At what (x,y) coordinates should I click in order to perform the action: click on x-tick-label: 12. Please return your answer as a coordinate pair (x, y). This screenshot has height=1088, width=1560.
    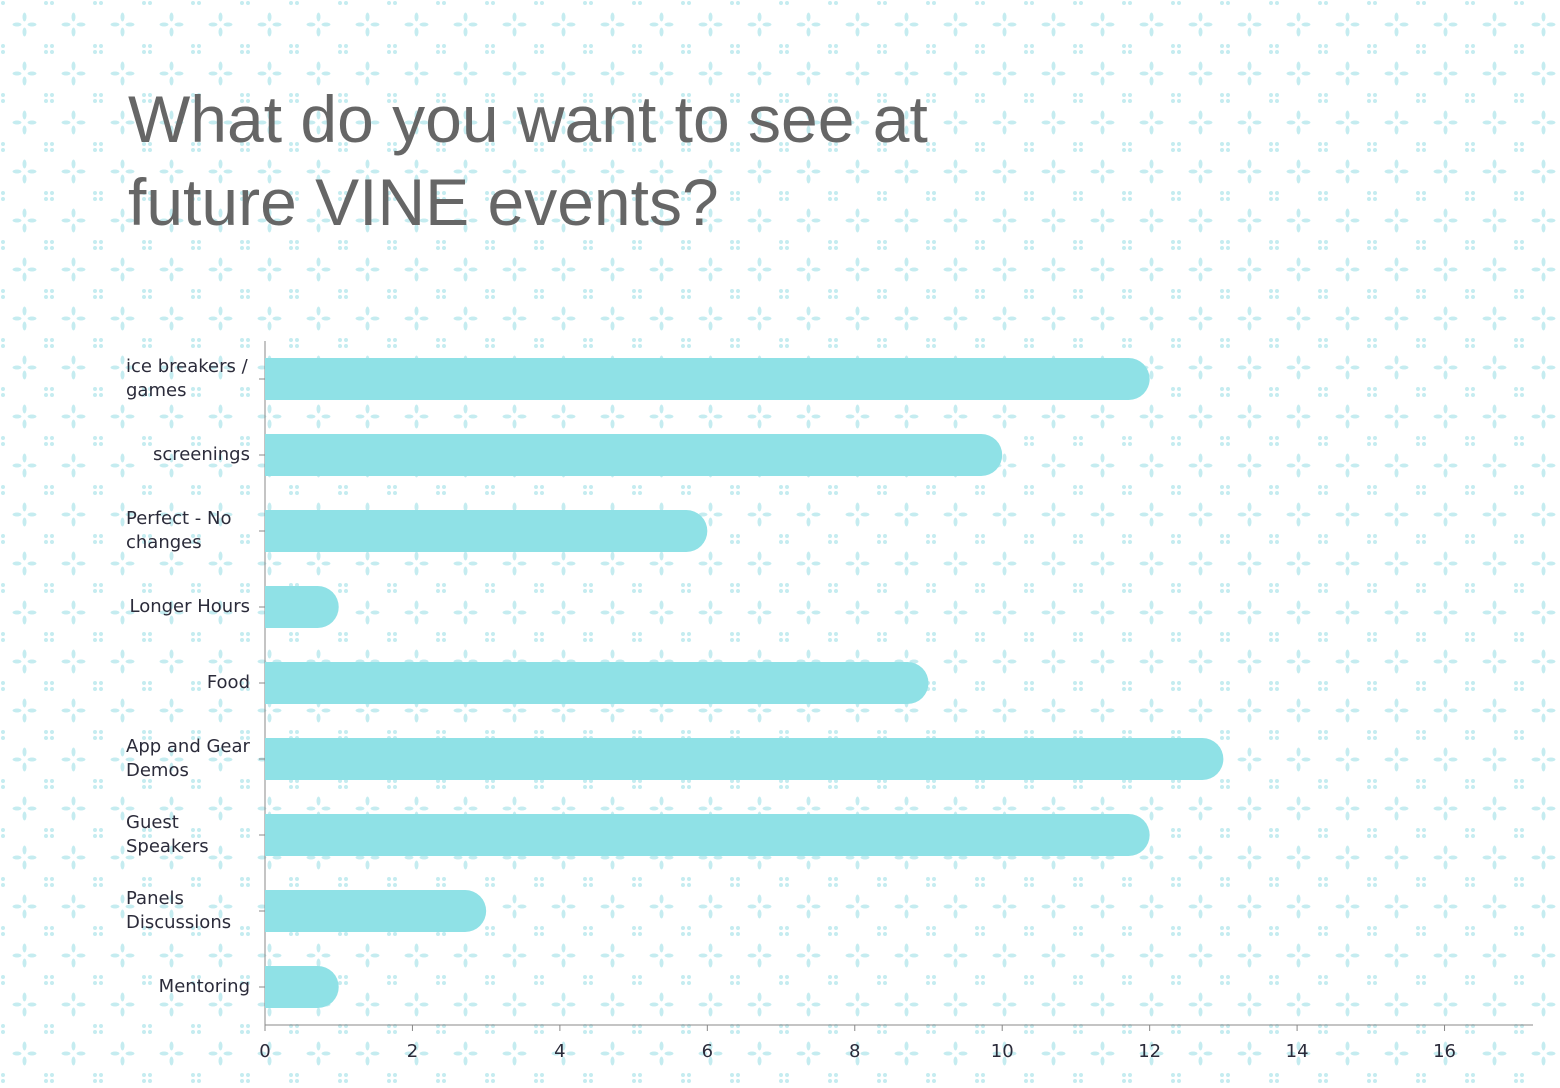
    Looking at the image, I should click on (1149, 1051).